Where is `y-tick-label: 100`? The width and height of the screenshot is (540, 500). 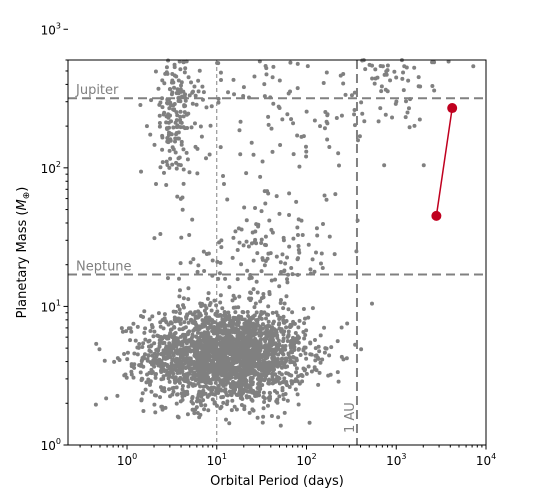
y-tick-label: 100 is located at coordinates (51, 445).